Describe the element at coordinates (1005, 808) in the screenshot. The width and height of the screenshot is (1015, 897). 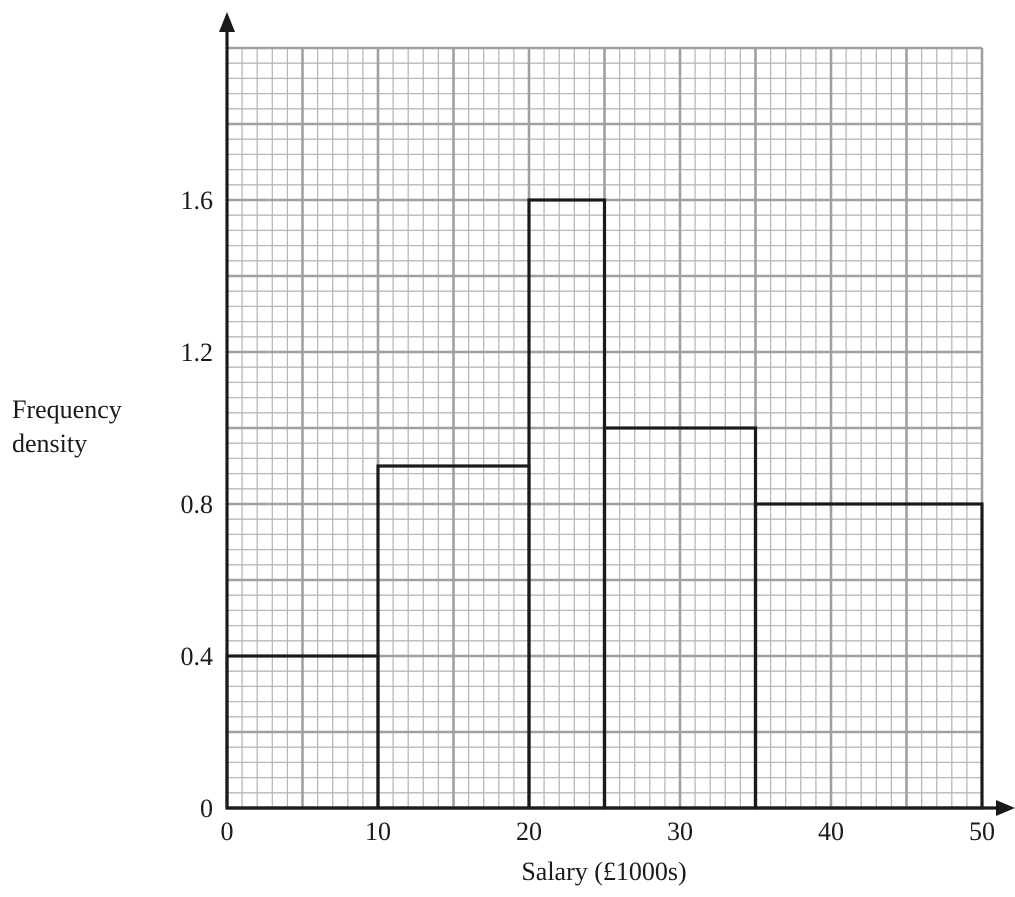
I see `x-axis-arrowhead` at that location.